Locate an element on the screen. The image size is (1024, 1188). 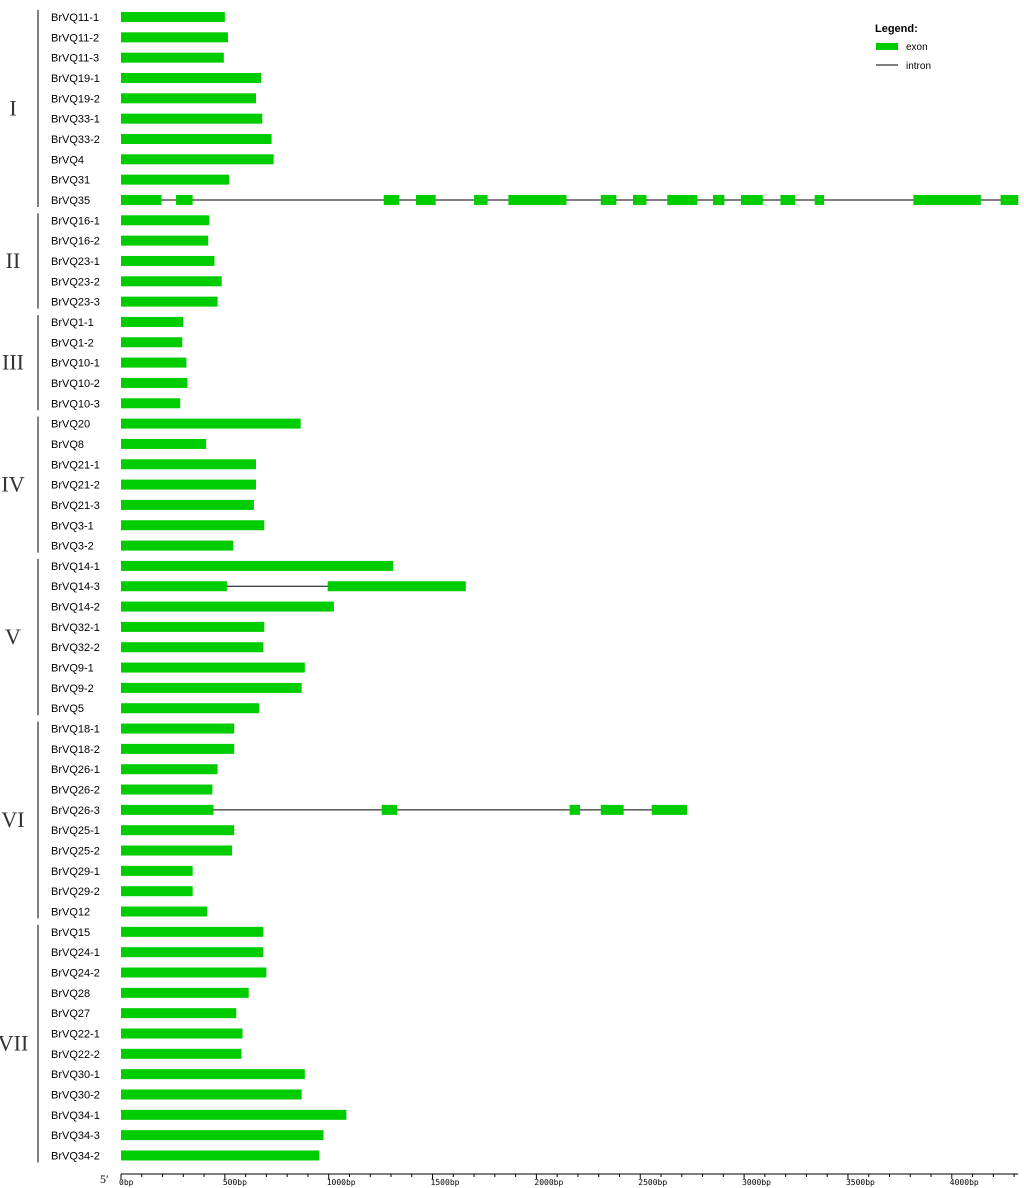
gene-label: BrVQ26-3 is located at coordinates (75, 811).